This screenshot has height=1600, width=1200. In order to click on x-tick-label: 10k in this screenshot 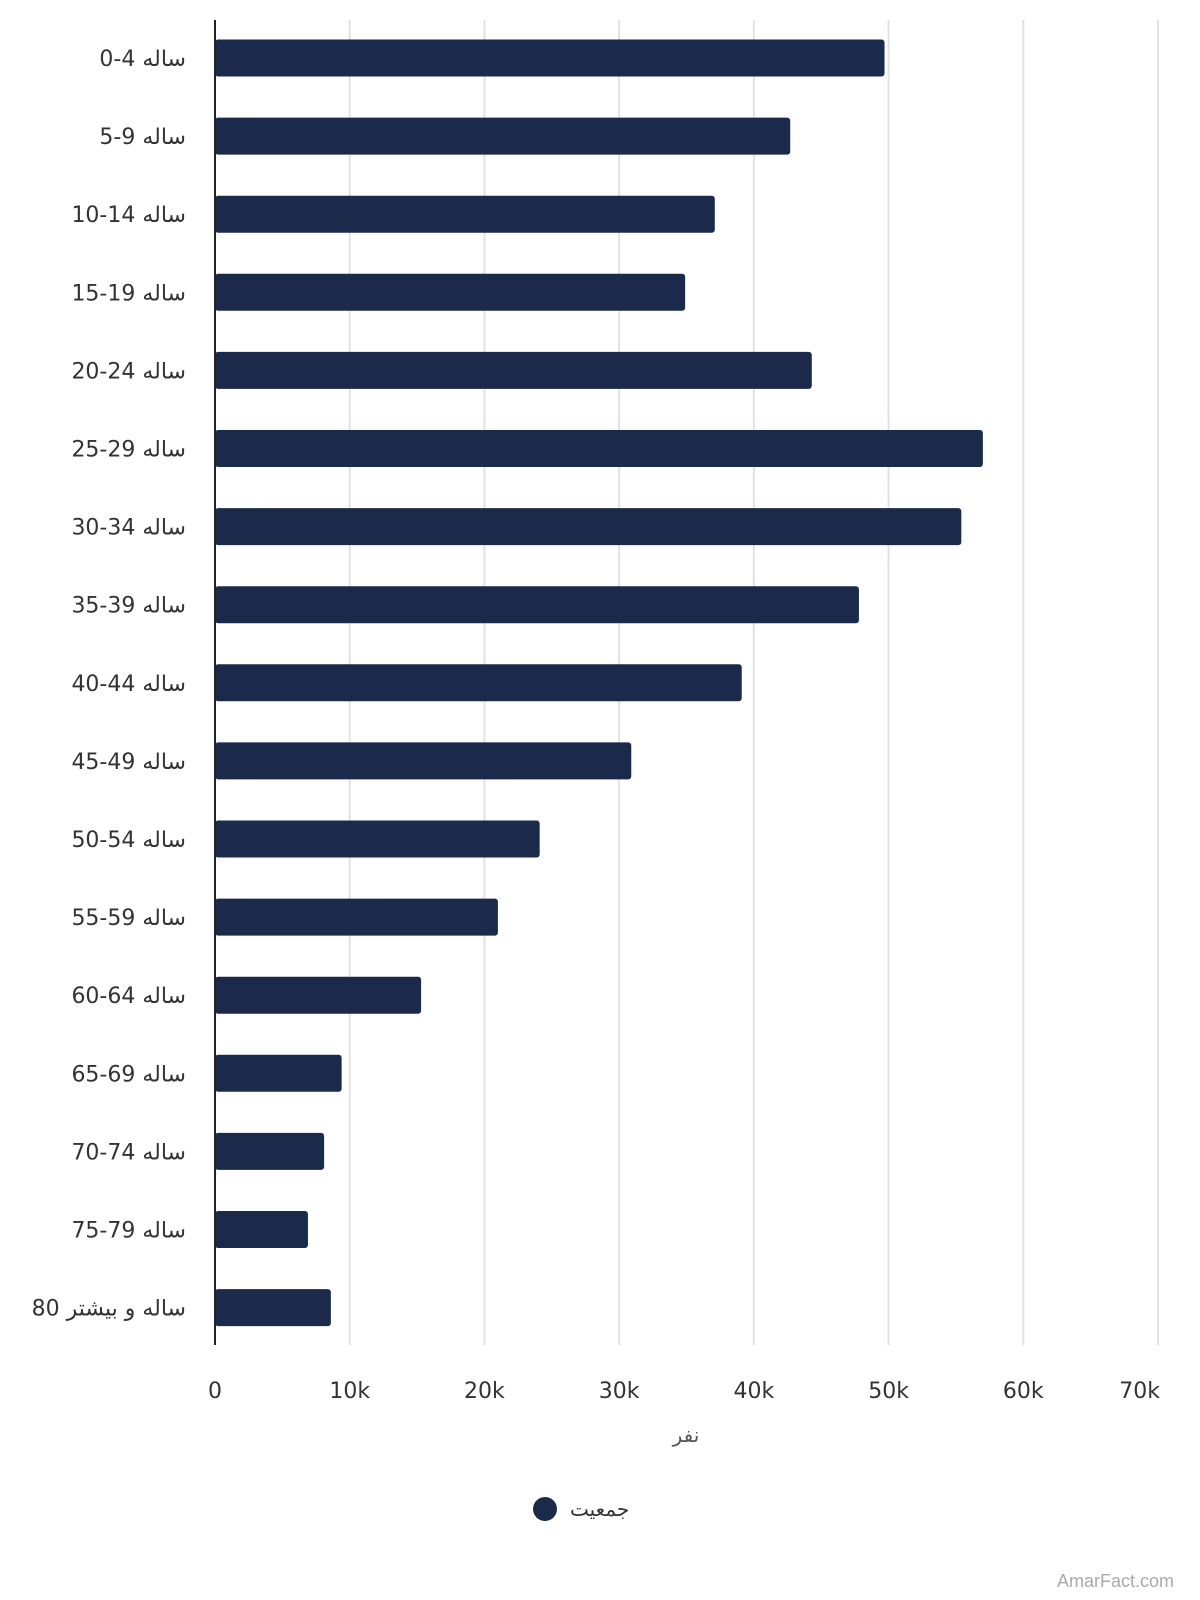, I will do `click(349, 1391)`.